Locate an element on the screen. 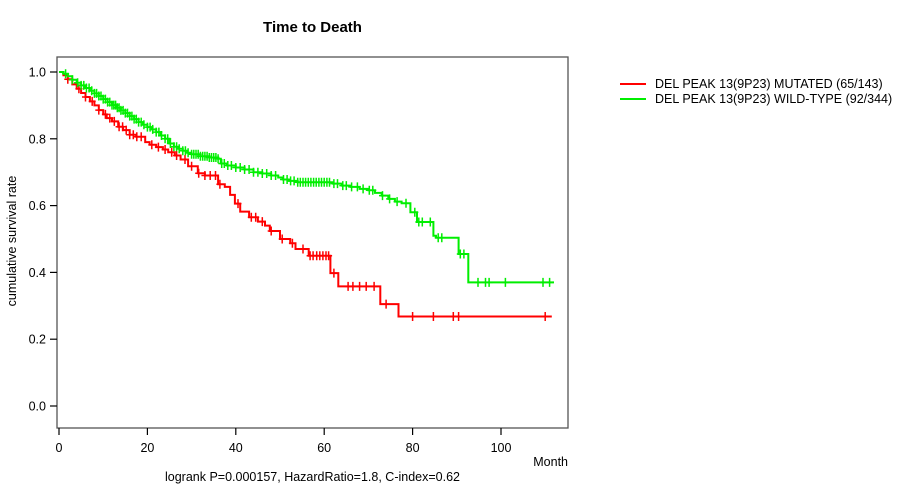  y-tick-label: 0.0 is located at coordinates (37, 407).